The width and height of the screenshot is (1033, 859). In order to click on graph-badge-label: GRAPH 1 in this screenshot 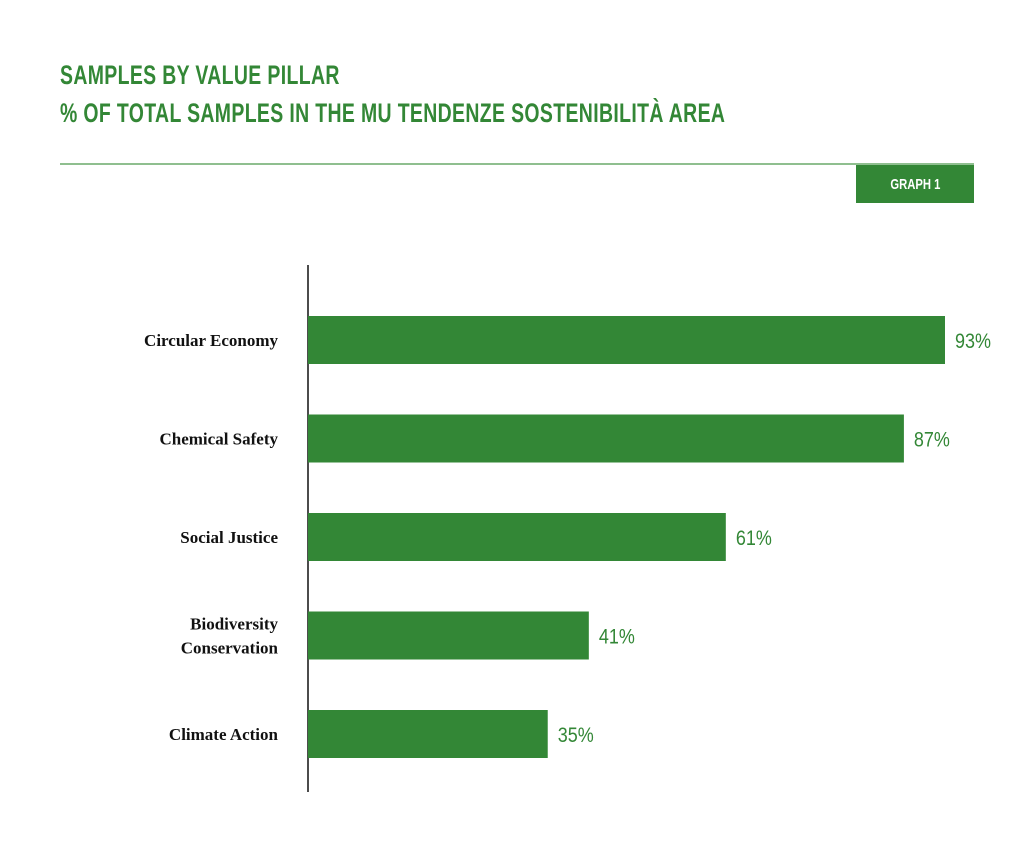, I will do `click(915, 184)`.